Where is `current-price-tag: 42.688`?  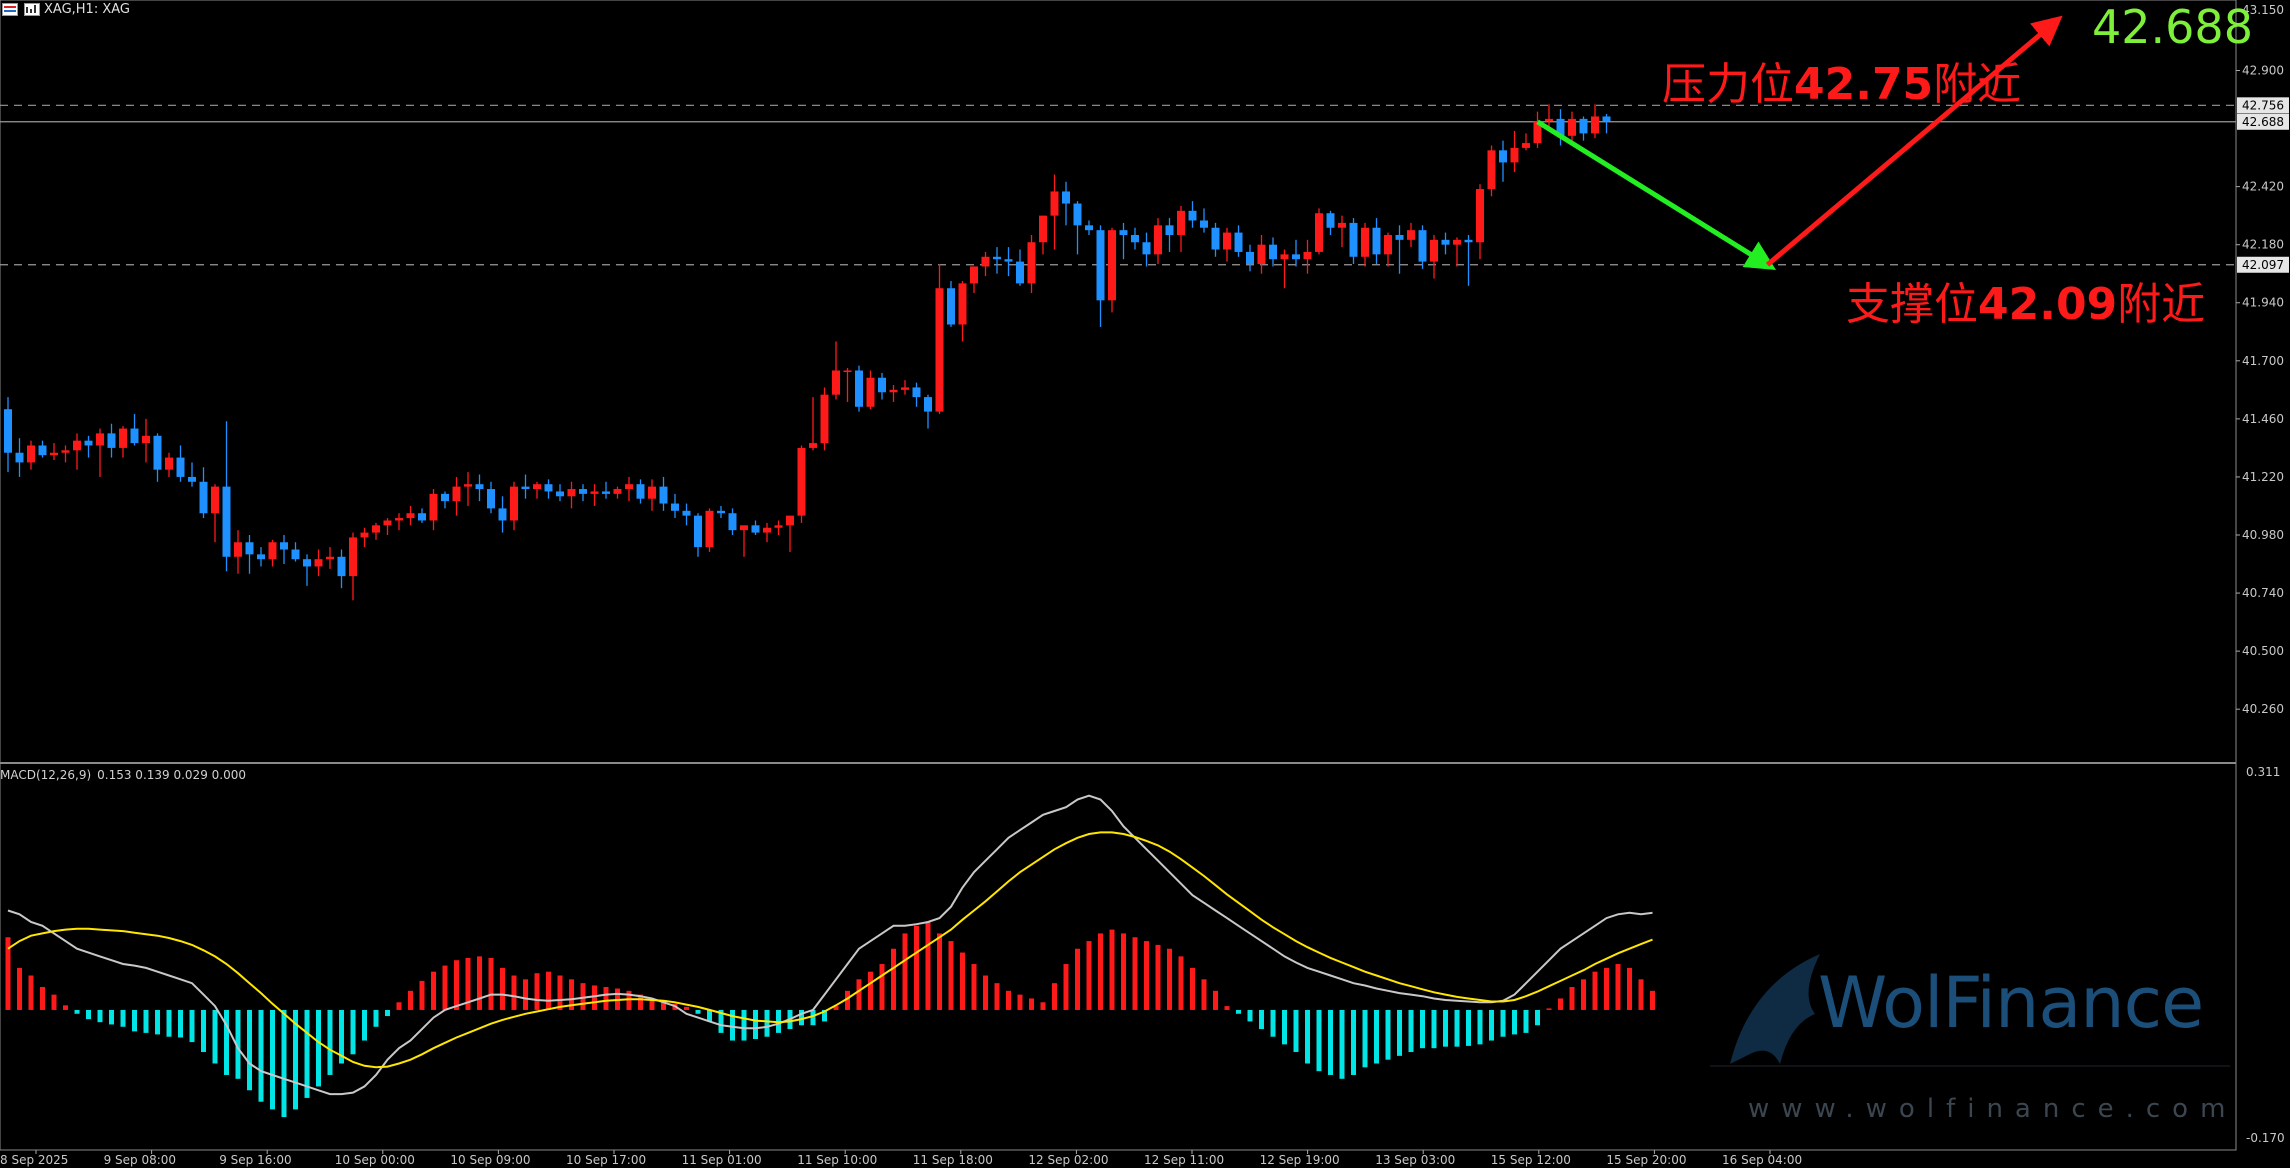
current-price-tag: 42.688 is located at coordinates (2263, 122).